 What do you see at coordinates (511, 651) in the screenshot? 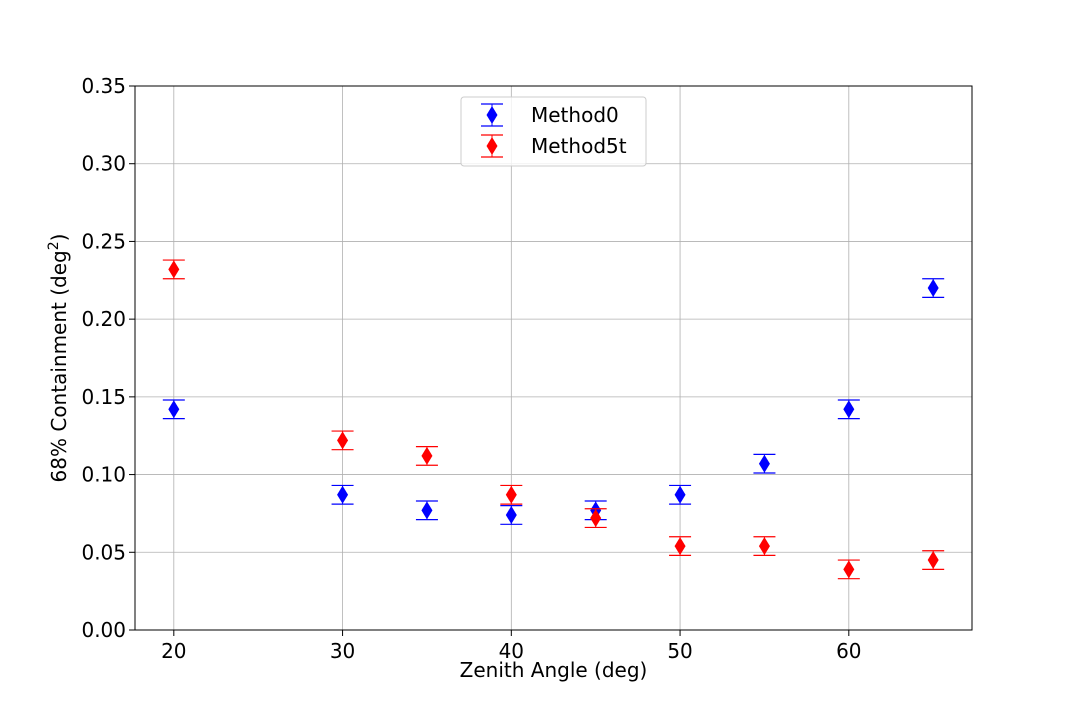
I see `x-tick-label: 40` at bounding box center [511, 651].